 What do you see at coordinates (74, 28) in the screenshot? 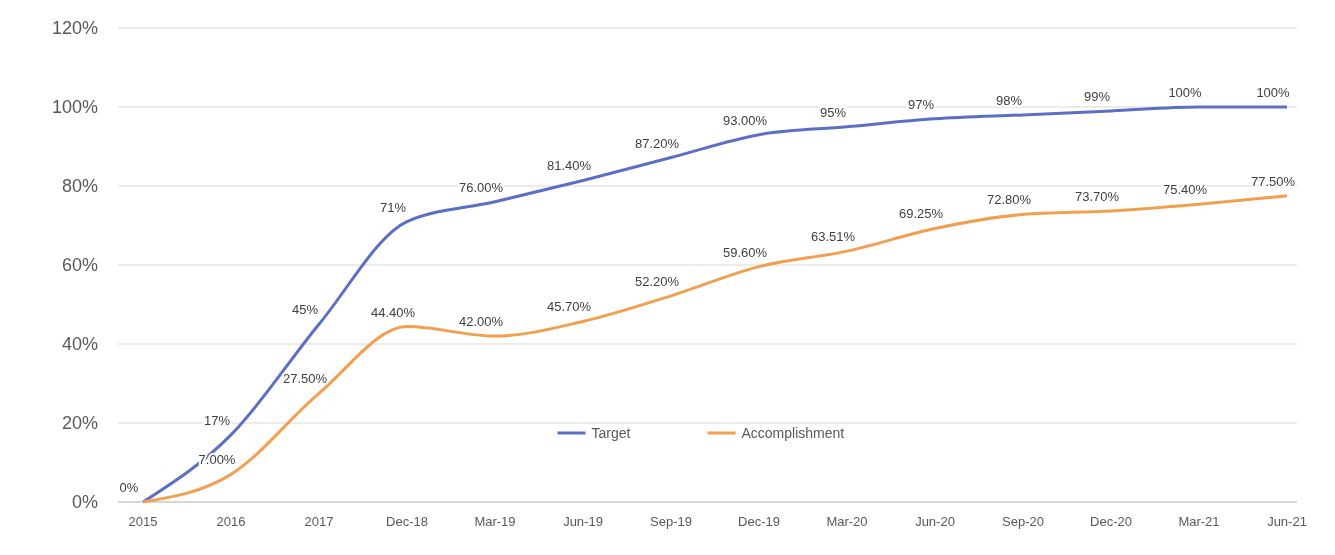
I see `y-tick-label: 120%` at bounding box center [74, 28].